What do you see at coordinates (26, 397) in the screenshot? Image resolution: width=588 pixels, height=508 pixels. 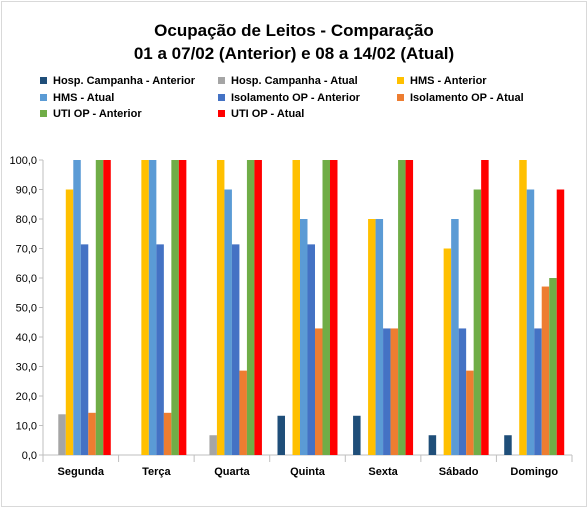 I see `y-tick-label: 20,0` at bounding box center [26, 397].